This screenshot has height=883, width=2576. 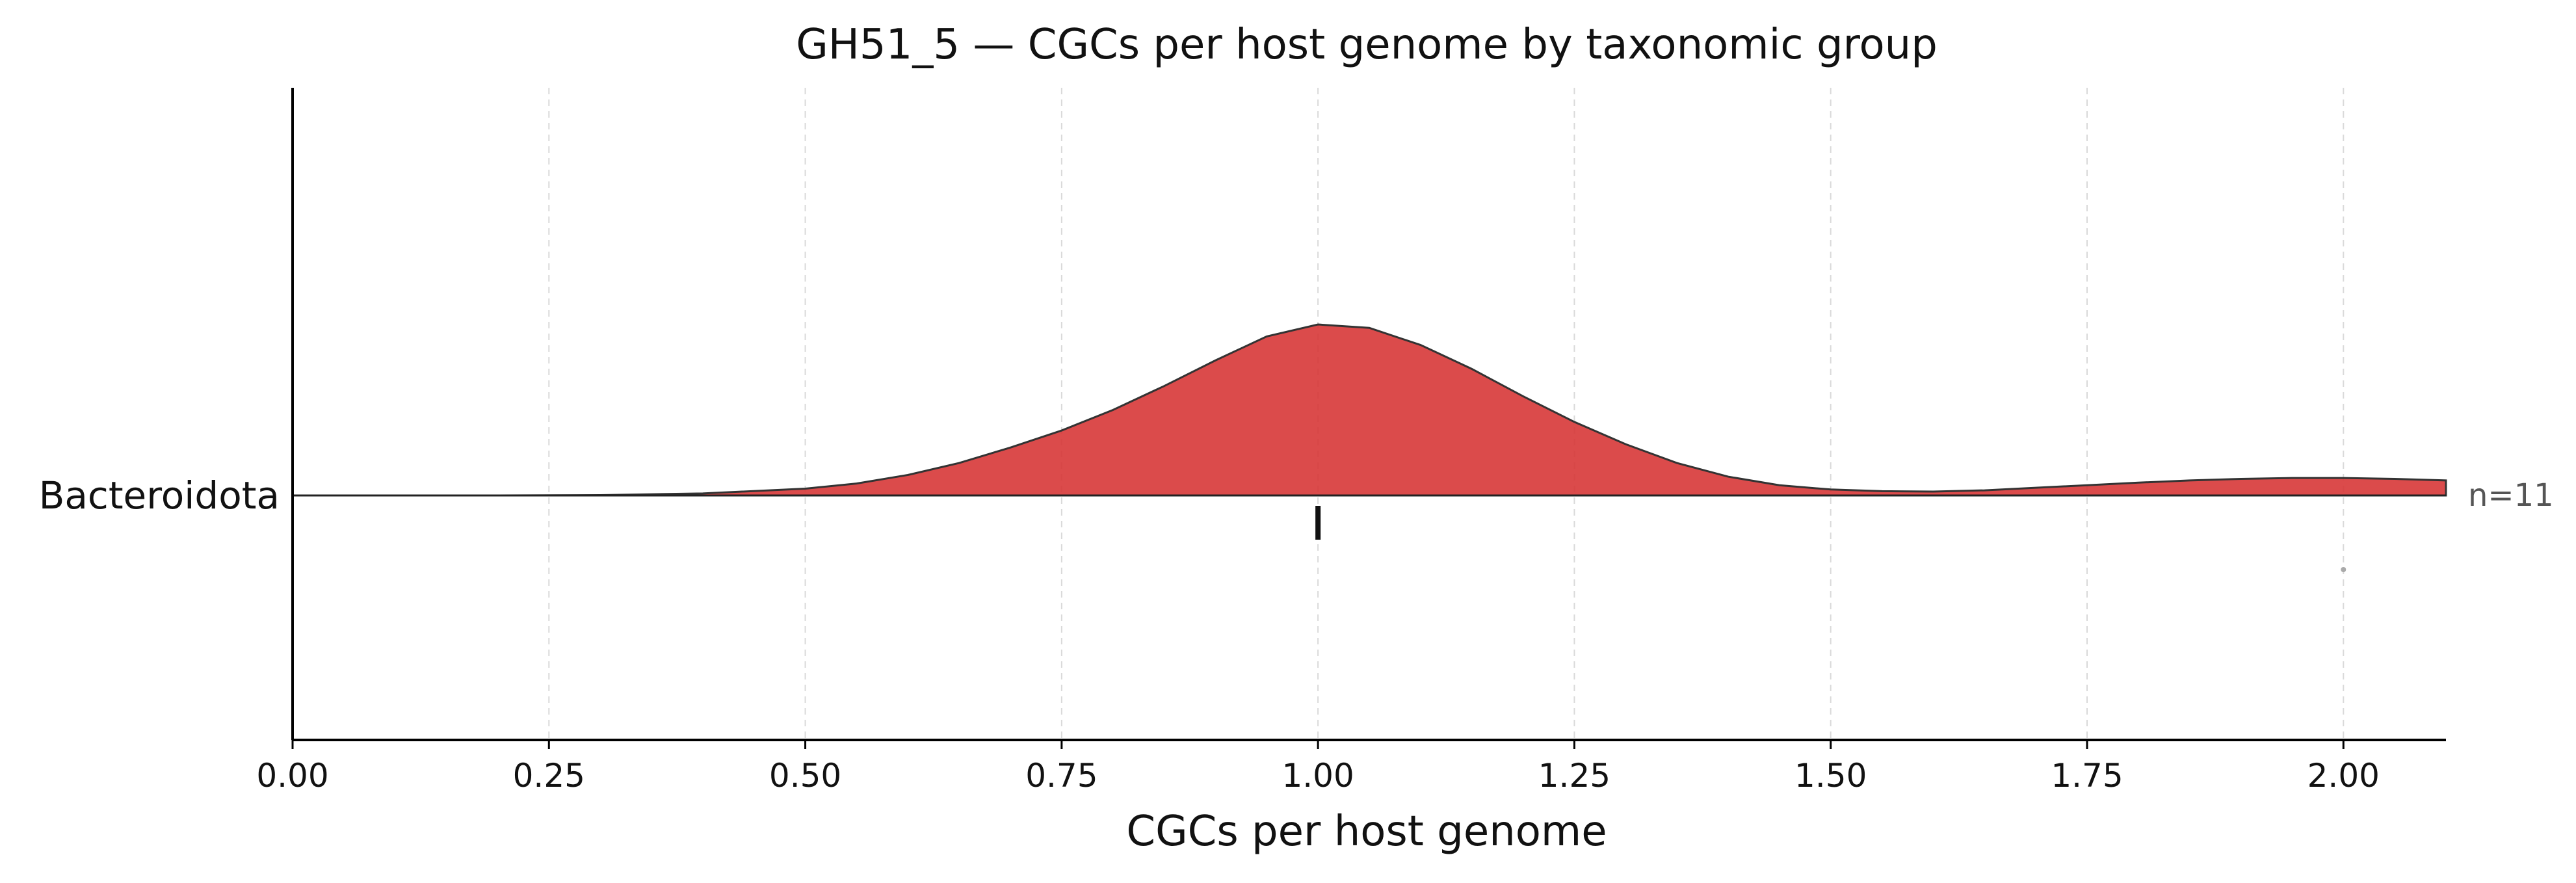 I want to click on x-ticks: 0.00 0.25 0.50 0.75 1.00 1.25 1.50 1.75 2.00, so click(x=1318, y=767).